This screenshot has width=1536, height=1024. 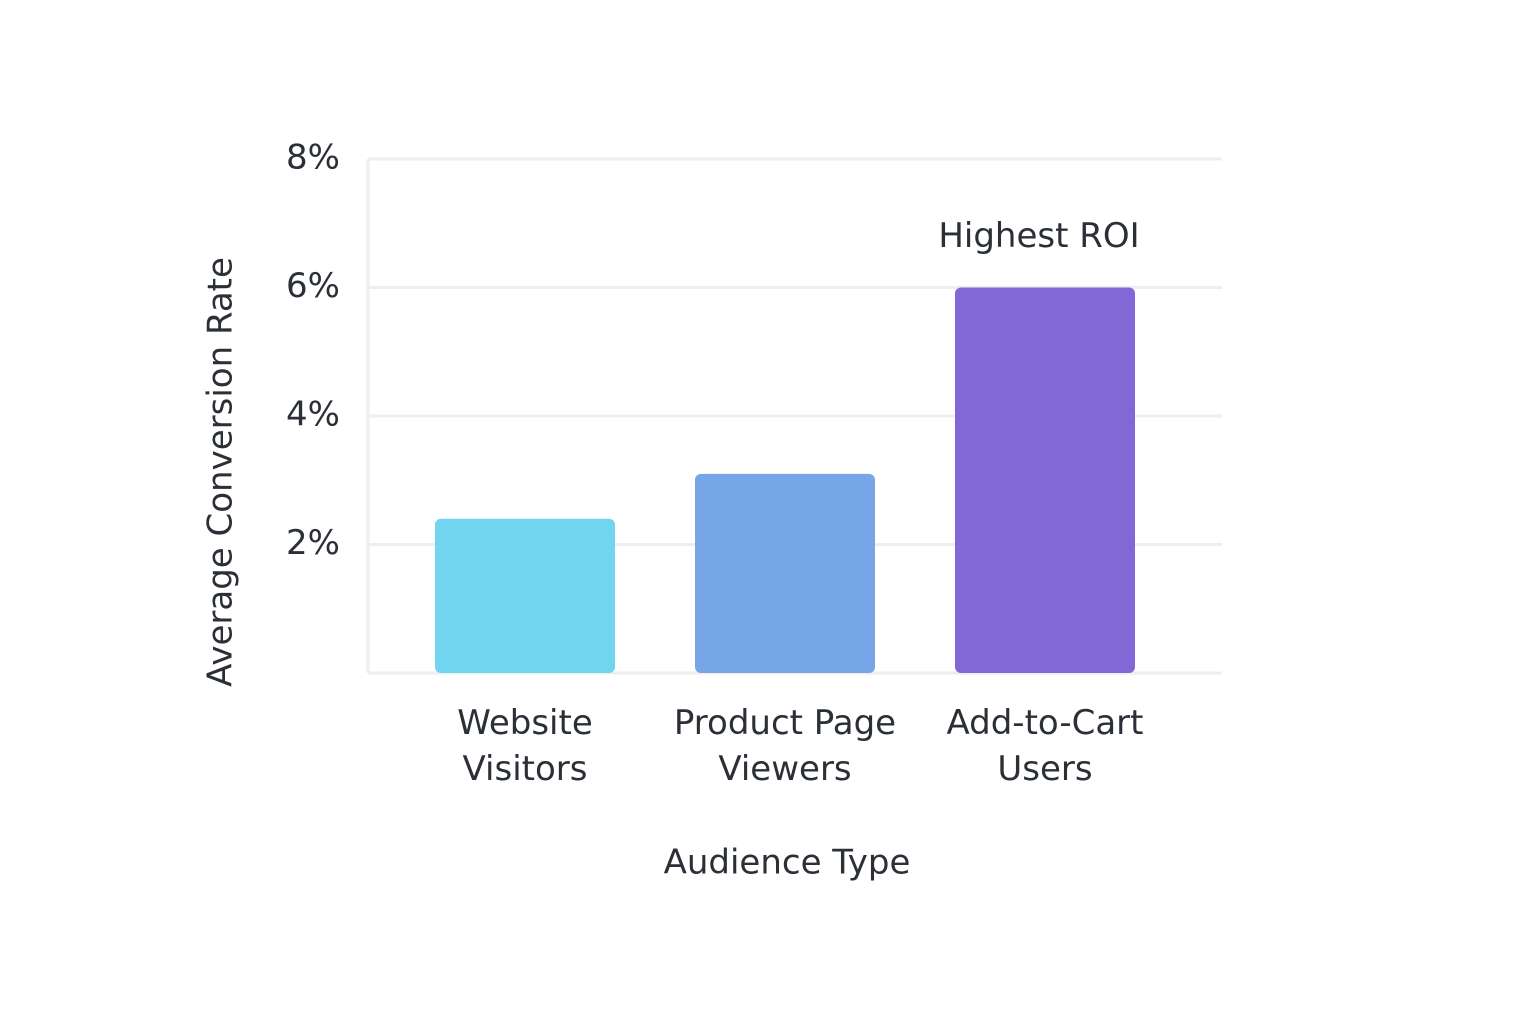 I want to click on x-tick-label: Product Page Viewers, so click(x=785, y=746).